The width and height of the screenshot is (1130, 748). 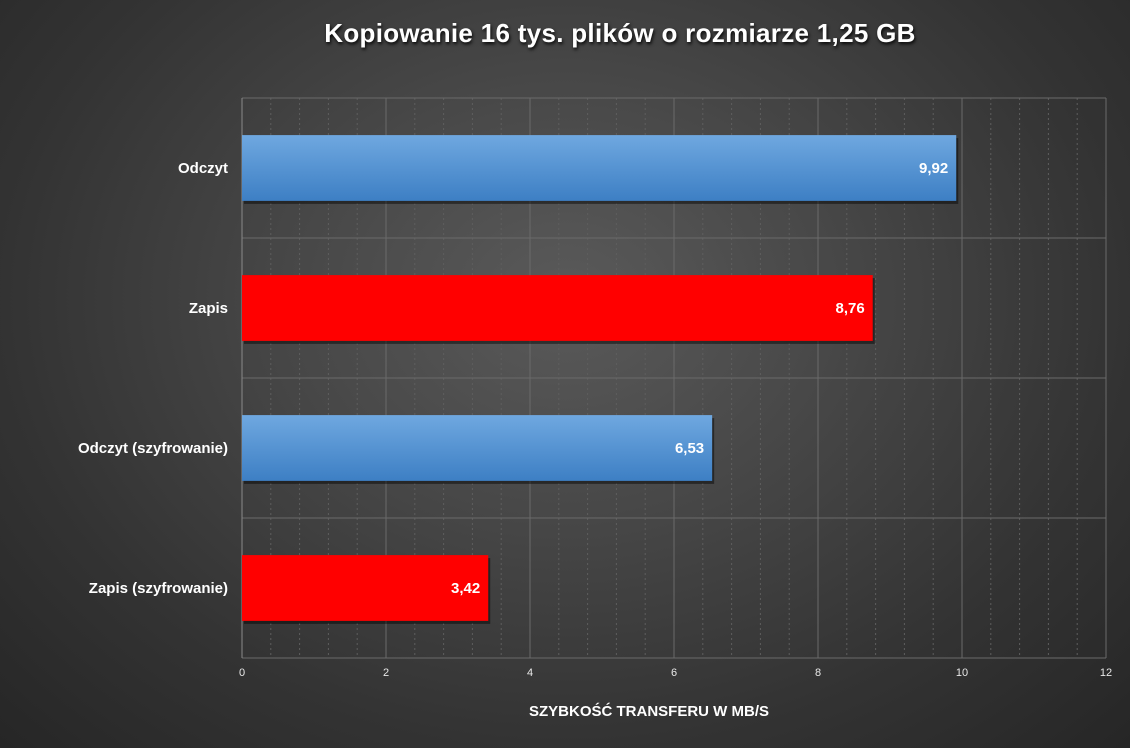 I want to click on category-label: Odczyt, so click(x=203, y=168).